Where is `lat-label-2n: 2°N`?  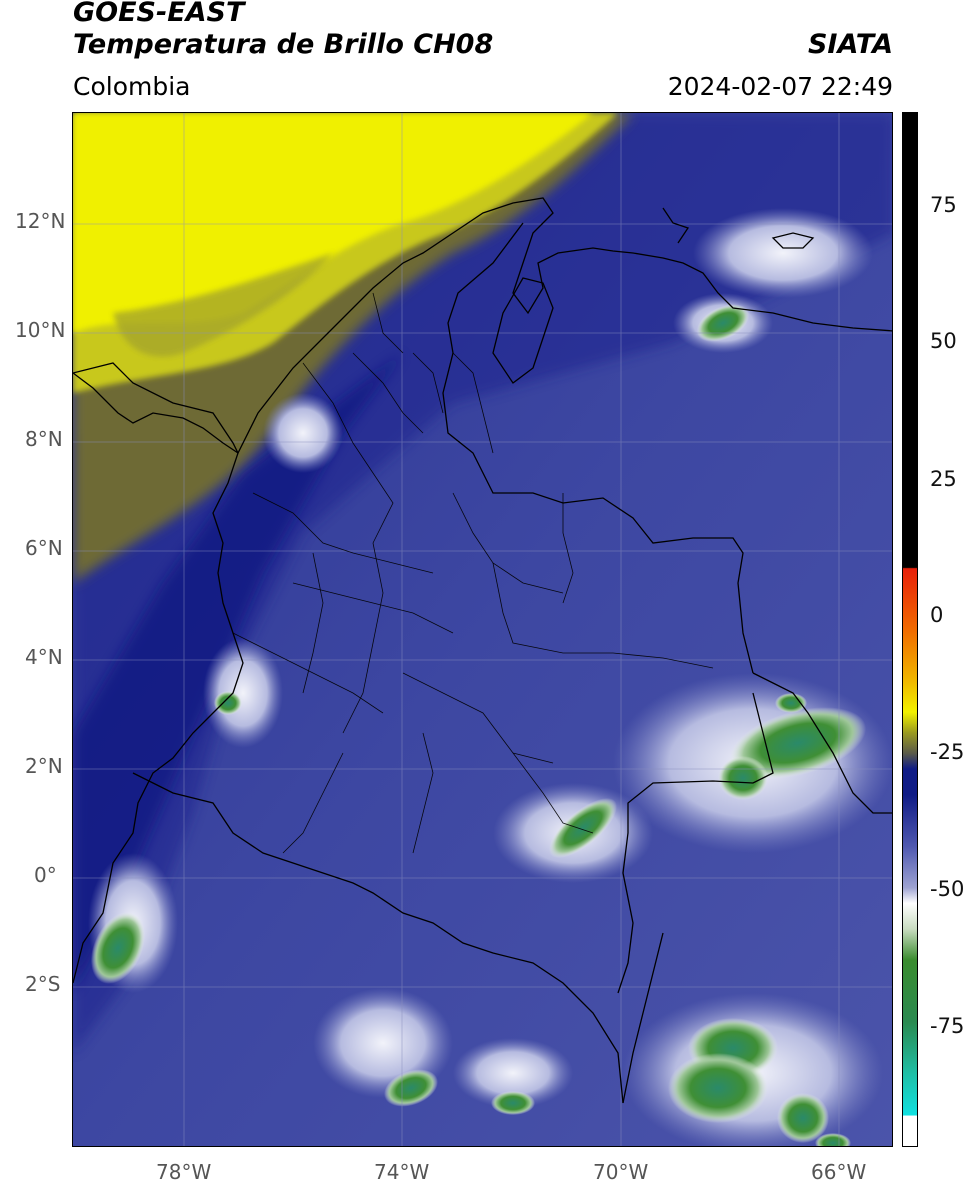
lat-label-2n: 2°N is located at coordinates (44, 766).